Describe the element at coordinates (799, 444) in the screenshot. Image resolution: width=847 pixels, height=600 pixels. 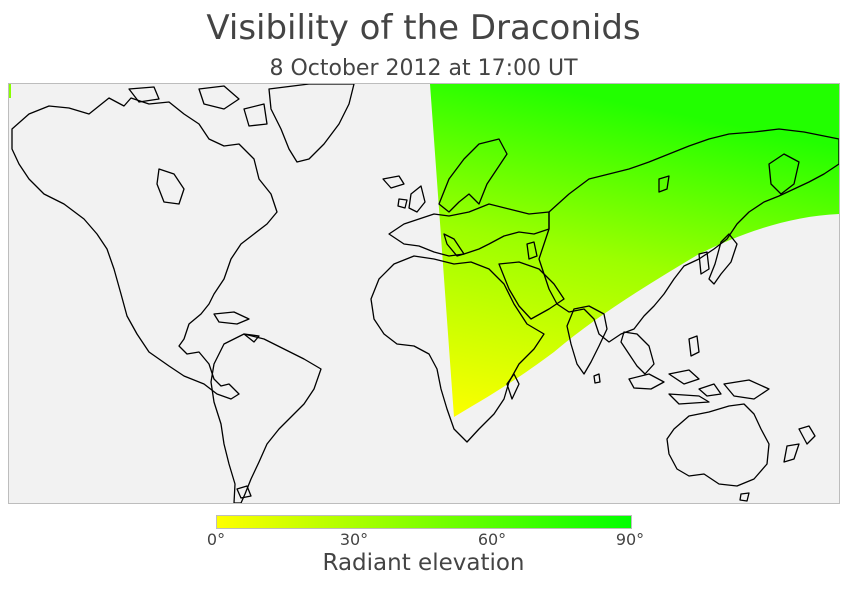
I see `new-zealand-outline` at that location.